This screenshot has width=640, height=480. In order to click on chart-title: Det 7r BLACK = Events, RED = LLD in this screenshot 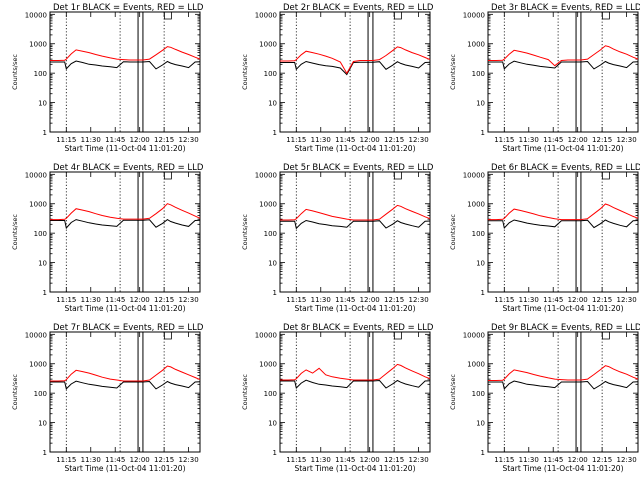, I will do `click(128, 328)`.